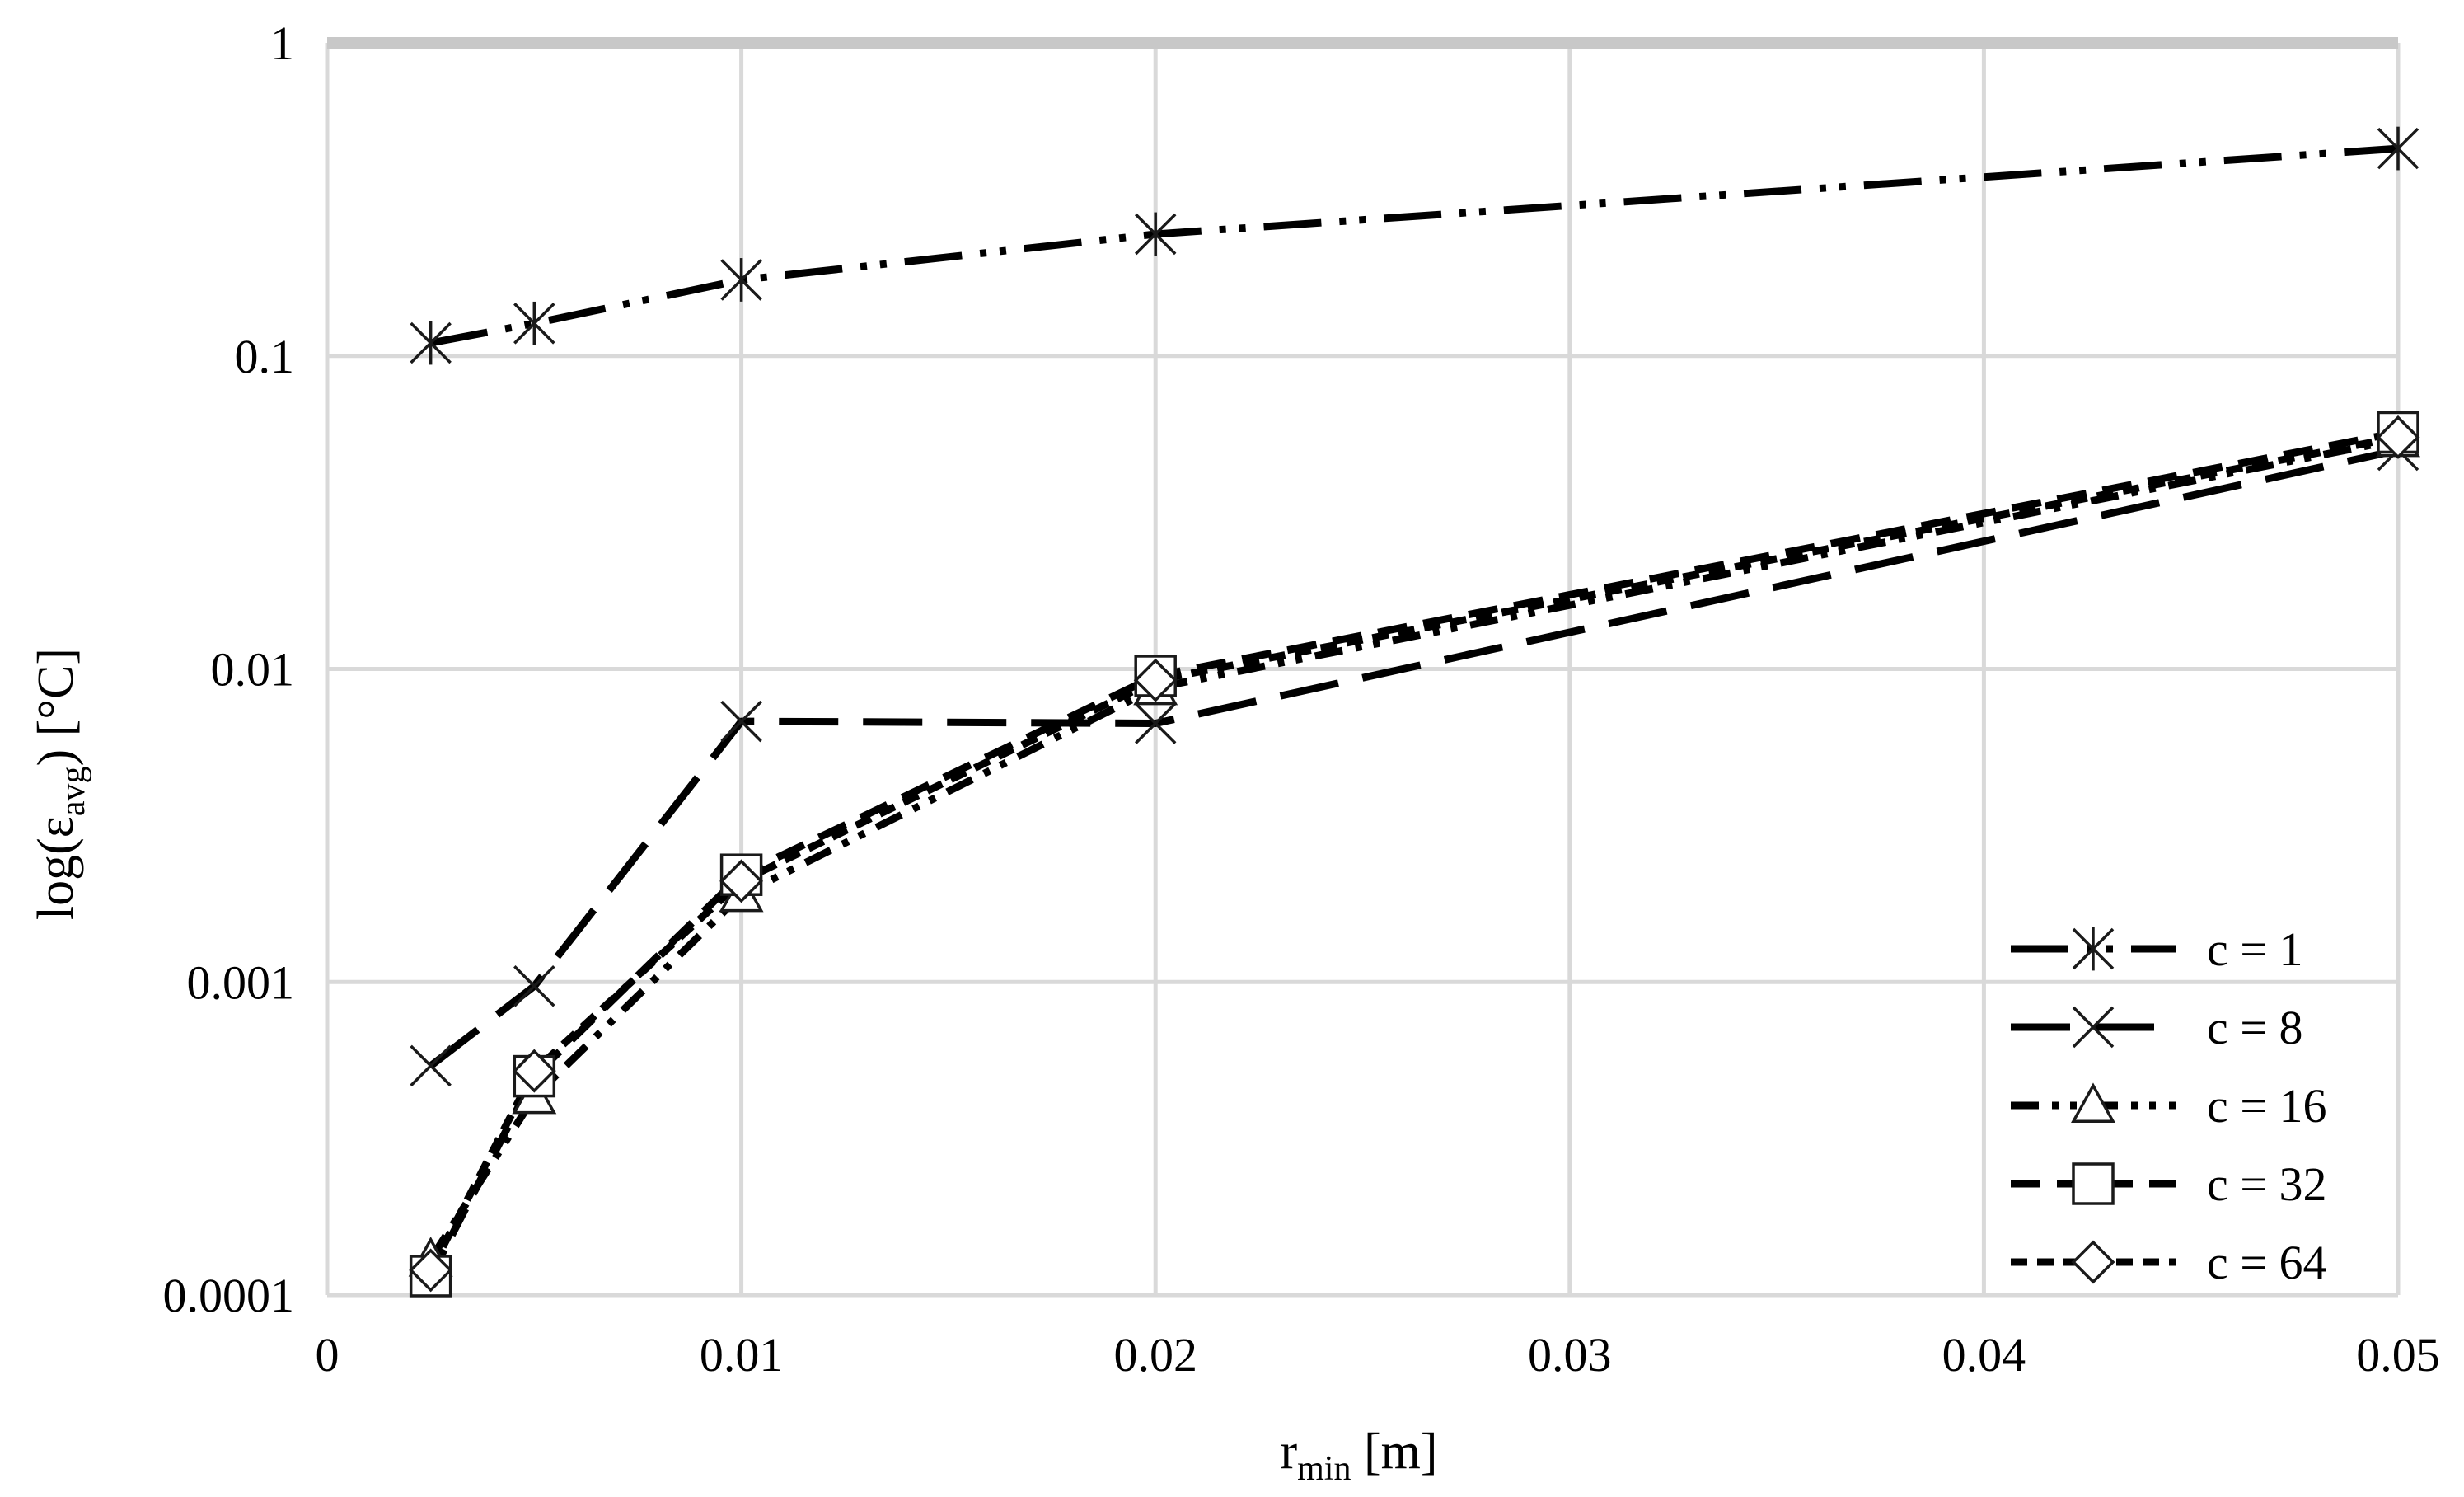  What do you see at coordinates (2266, 1184) in the screenshot?
I see `legend-label-3: c = 32` at bounding box center [2266, 1184].